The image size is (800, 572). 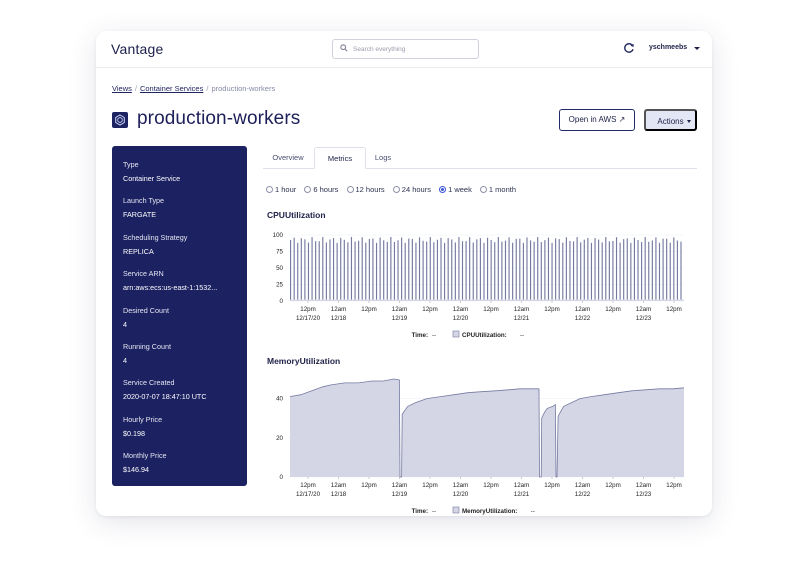 What do you see at coordinates (165, 397) in the screenshot?
I see `detail-value: 2020-07-07 18:47:10 UTC` at bounding box center [165, 397].